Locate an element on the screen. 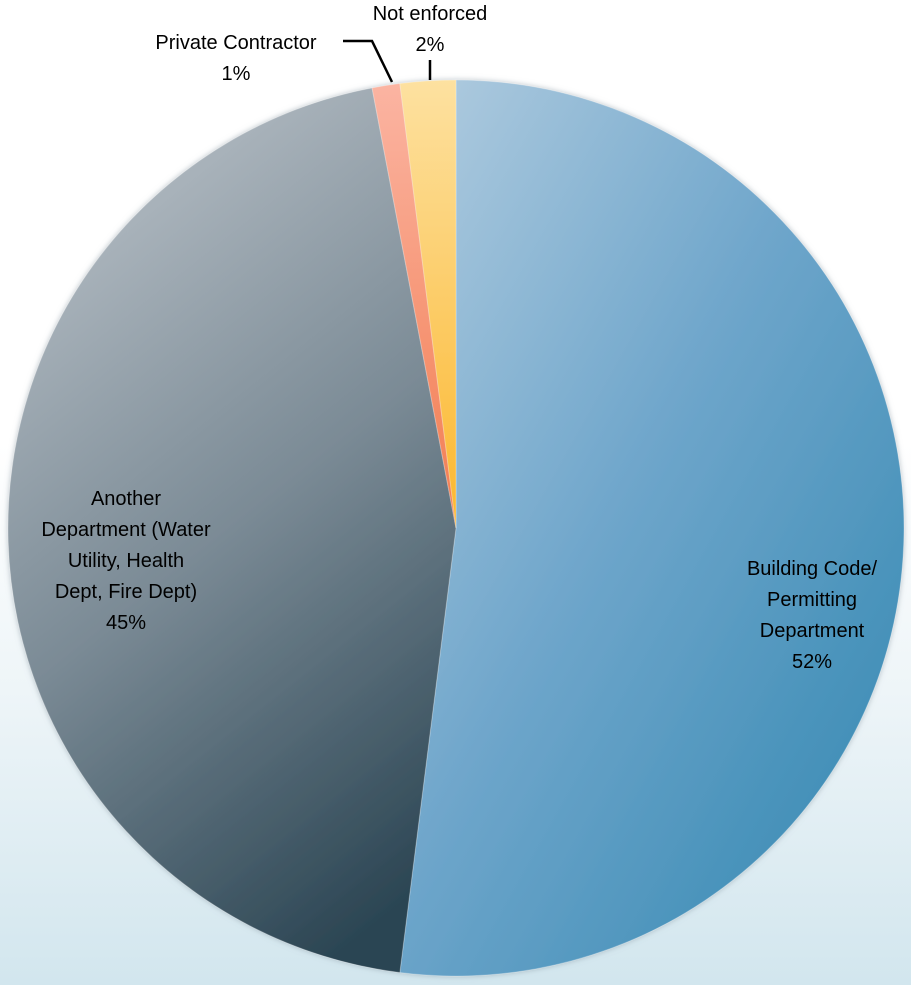 The image size is (911, 985). slice-category-label: Department (Water is located at coordinates (126, 530).